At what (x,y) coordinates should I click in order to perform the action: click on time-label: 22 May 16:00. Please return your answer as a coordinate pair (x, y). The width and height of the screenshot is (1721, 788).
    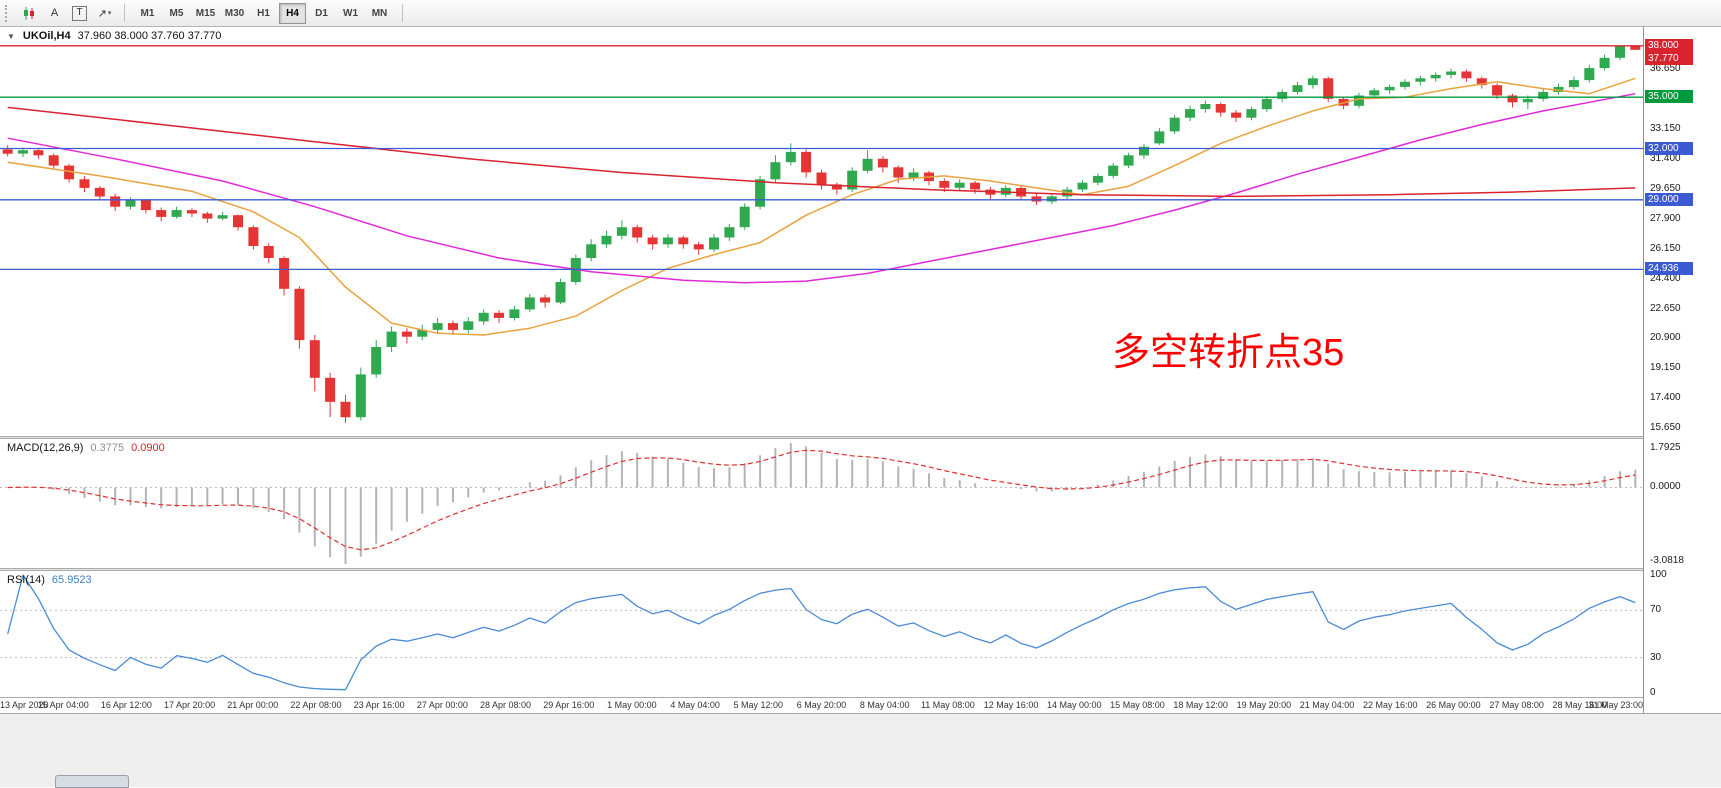
    Looking at the image, I should click on (1390, 705).